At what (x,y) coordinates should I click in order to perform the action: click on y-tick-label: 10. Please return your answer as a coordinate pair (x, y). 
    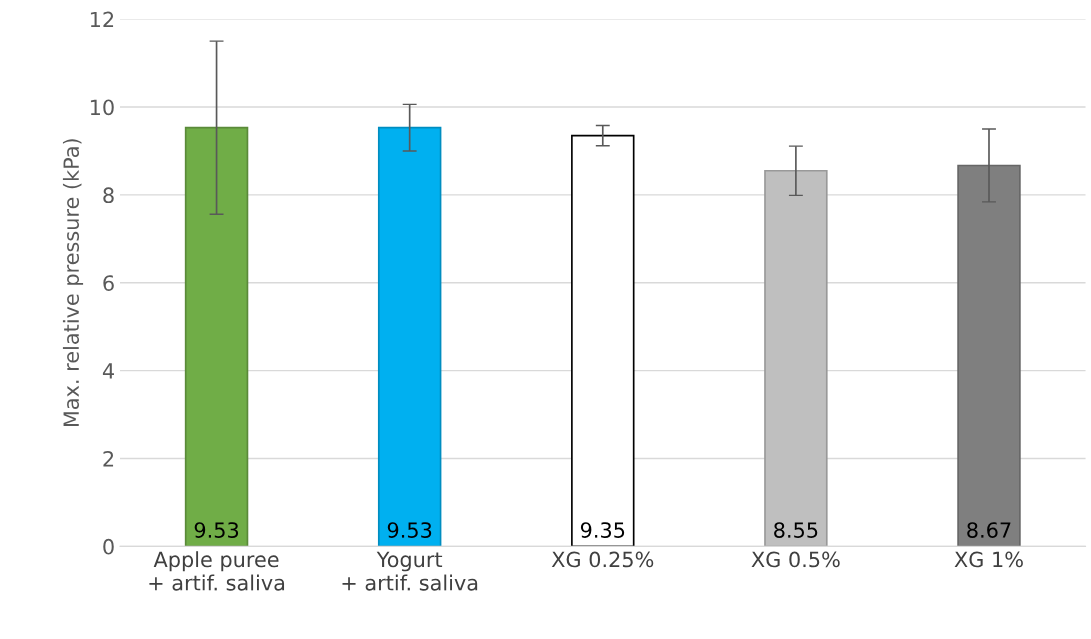
    Looking at the image, I should click on (102, 107).